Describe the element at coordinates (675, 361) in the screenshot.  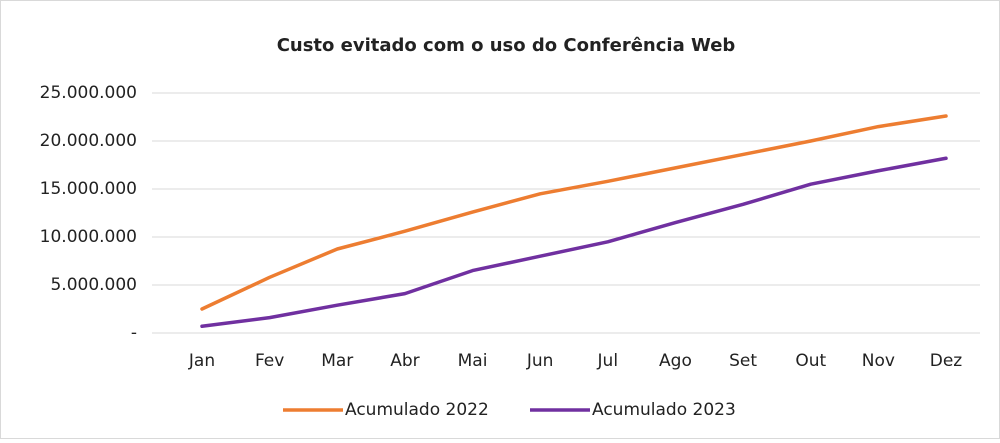
I see `x-tick-label: Ago` at that location.